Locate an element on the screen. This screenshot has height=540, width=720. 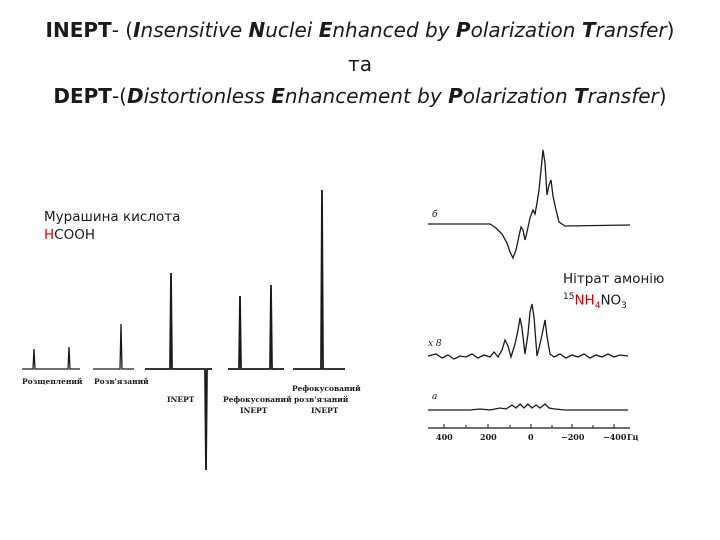
title-inept-segment: nhanced by is located at coordinates (394, 30).